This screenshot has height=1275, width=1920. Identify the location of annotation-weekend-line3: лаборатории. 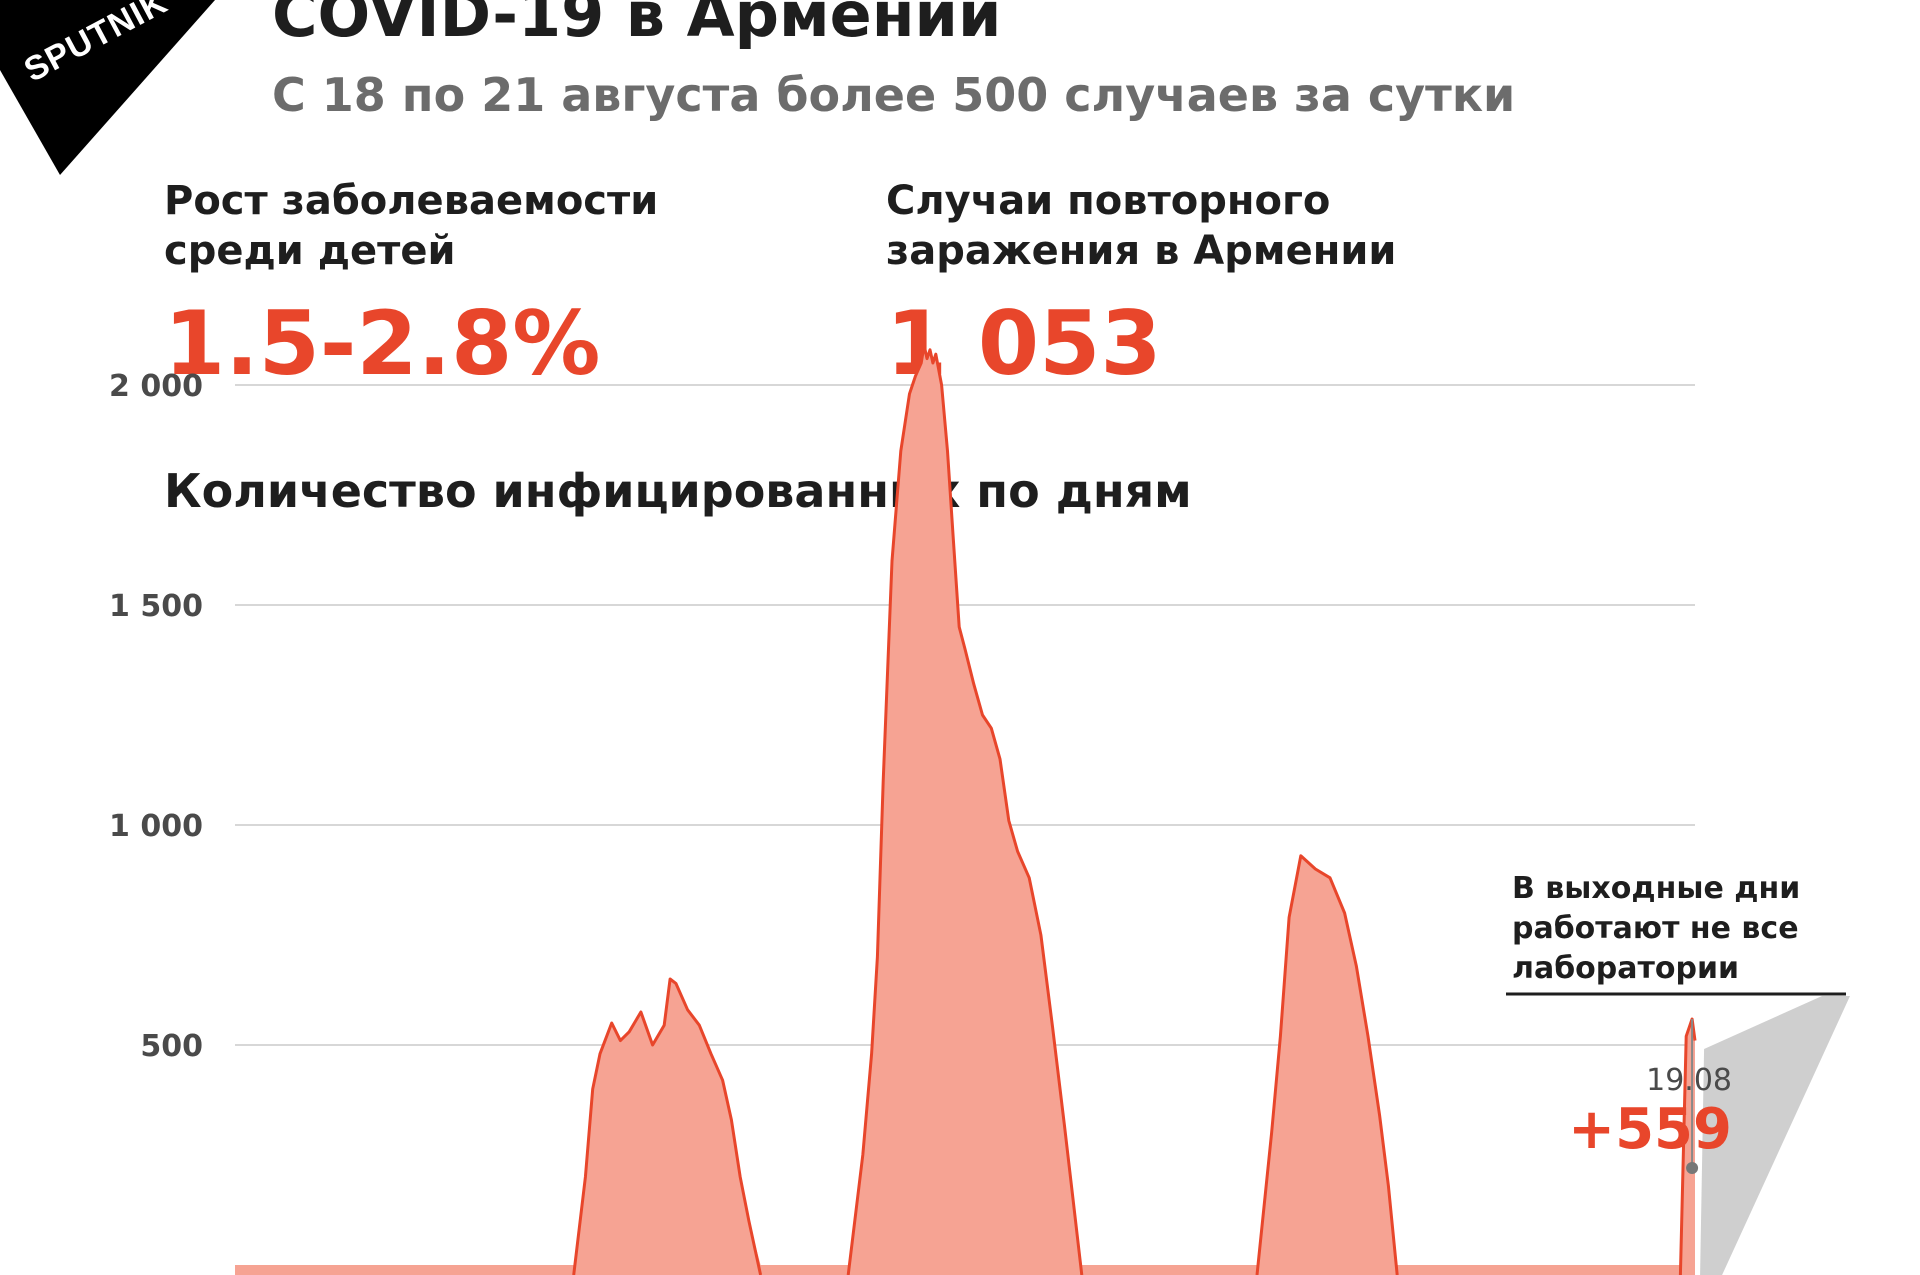
(1625, 968).